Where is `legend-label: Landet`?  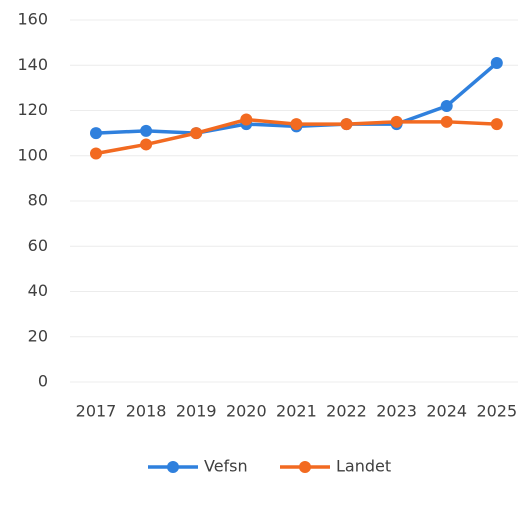 legend-label: Landet is located at coordinates (363, 466).